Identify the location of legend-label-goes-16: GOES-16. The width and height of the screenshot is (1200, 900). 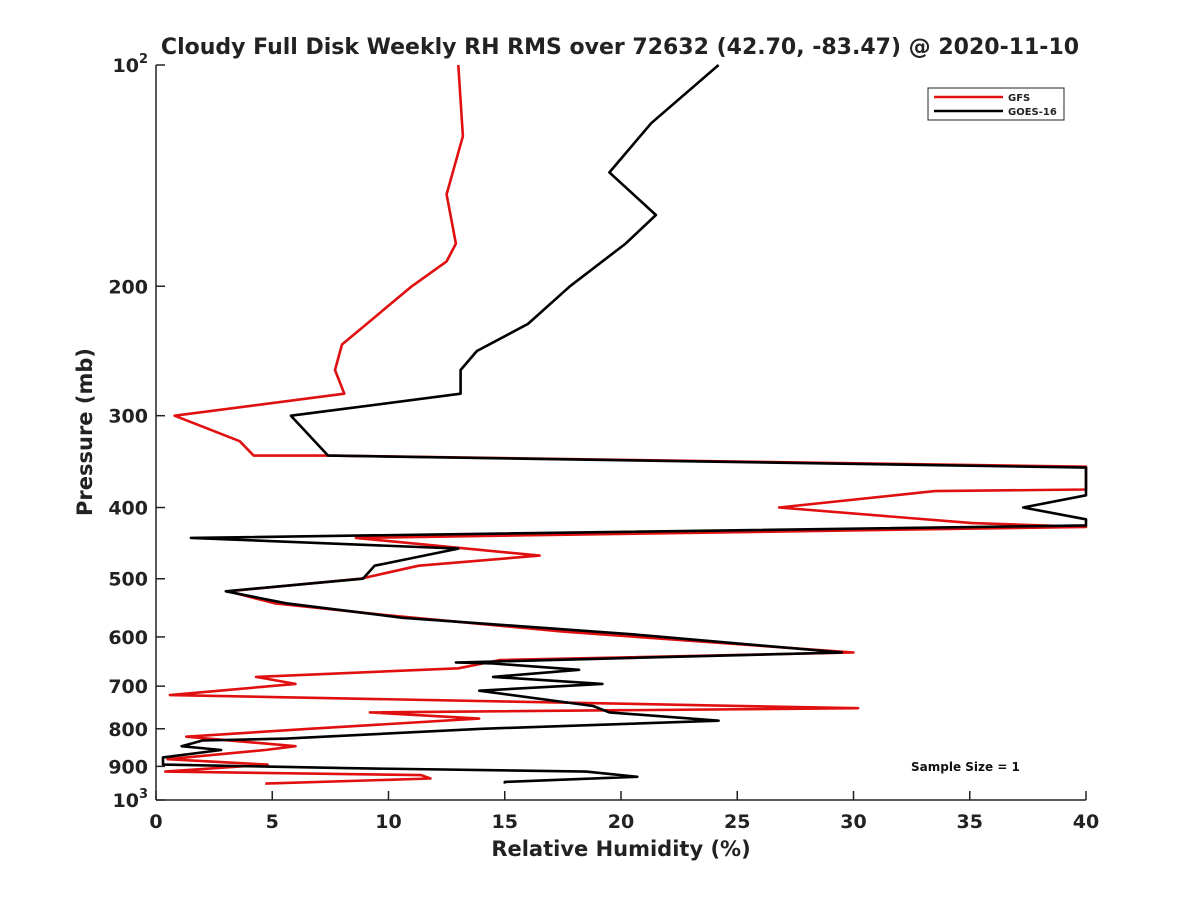
(1032, 112).